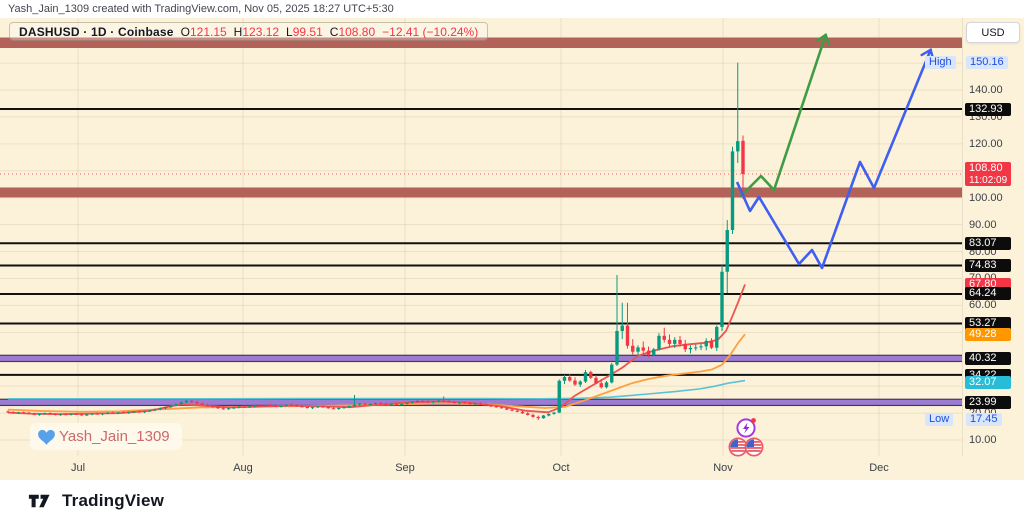  I want to click on blue-projection-arrow, so click(835, 159).